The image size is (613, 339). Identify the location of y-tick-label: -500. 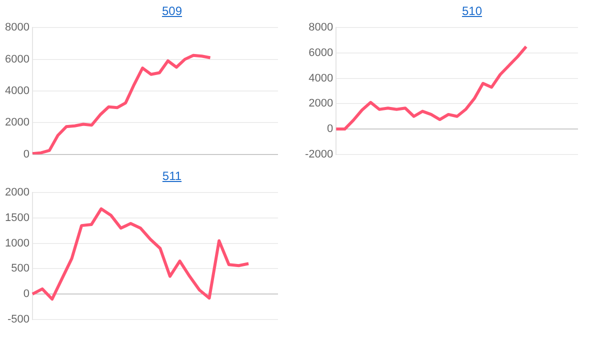
(18, 319).